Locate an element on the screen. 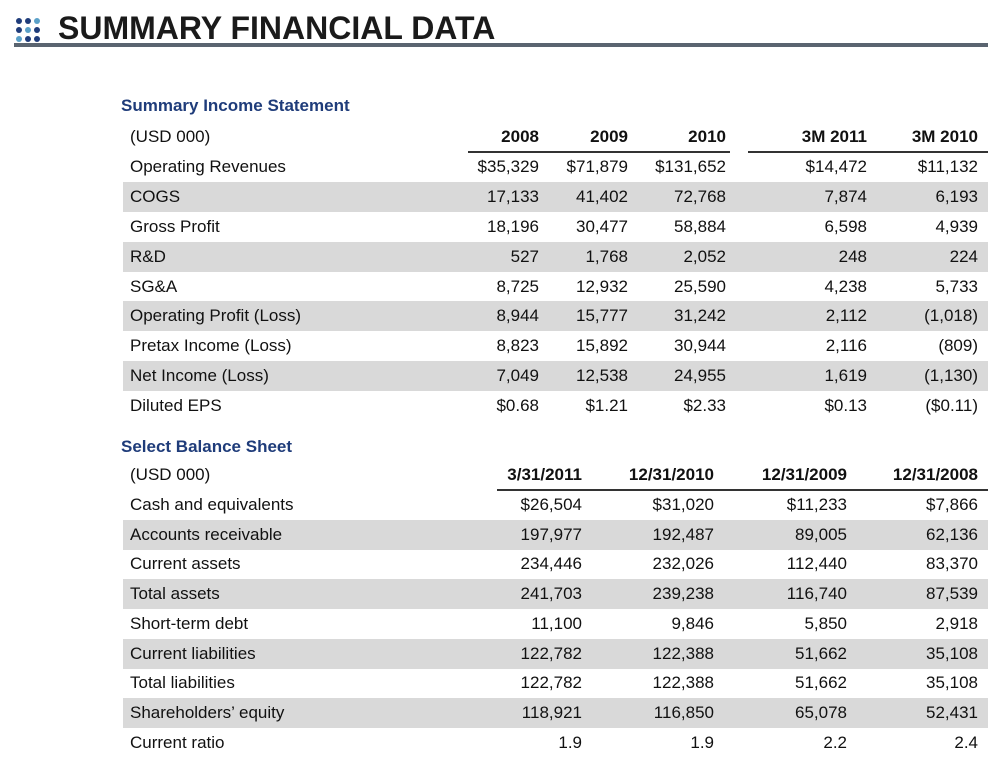 The image size is (1008, 761). cell-value: 112,440 is located at coordinates (816, 564).